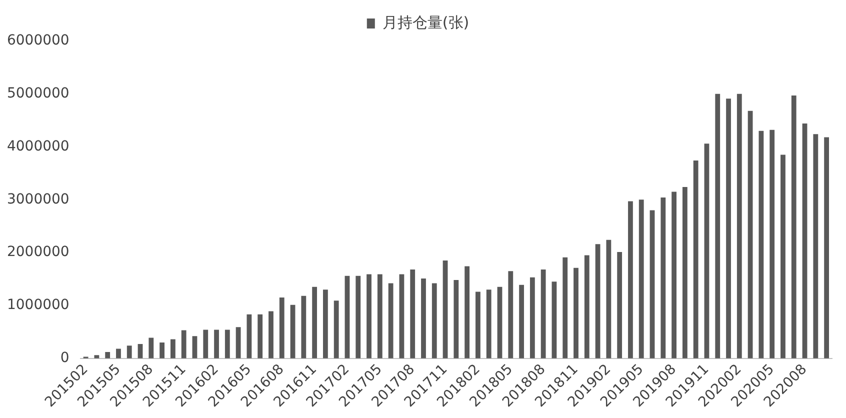 The height and width of the screenshot is (418, 846). What do you see at coordinates (38, 40) in the screenshot?
I see `y-tick-label: 6000000` at bounding box center [38, 40].